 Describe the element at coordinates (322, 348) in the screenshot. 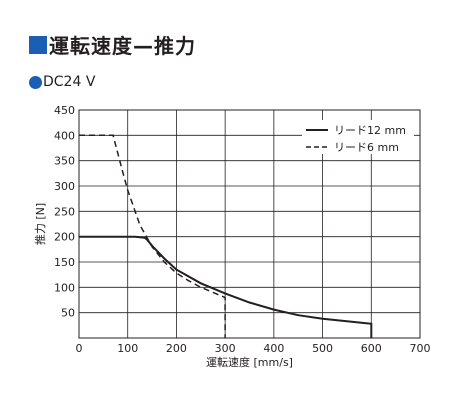

I see `x-tick-label: 500` at that location.